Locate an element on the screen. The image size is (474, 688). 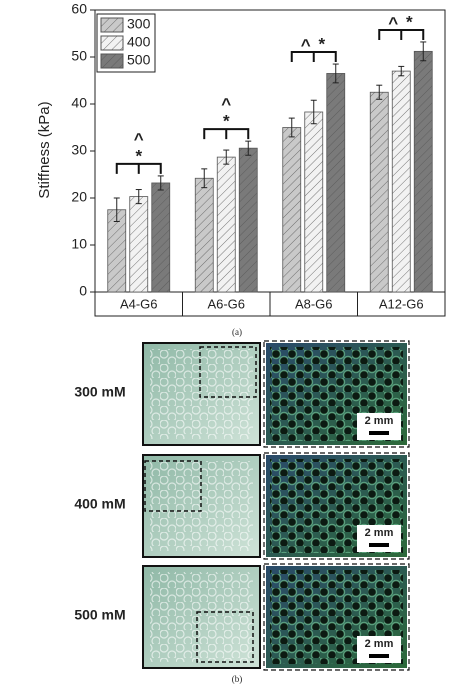
legend-label: 500 is located at coordinates (139, 60).